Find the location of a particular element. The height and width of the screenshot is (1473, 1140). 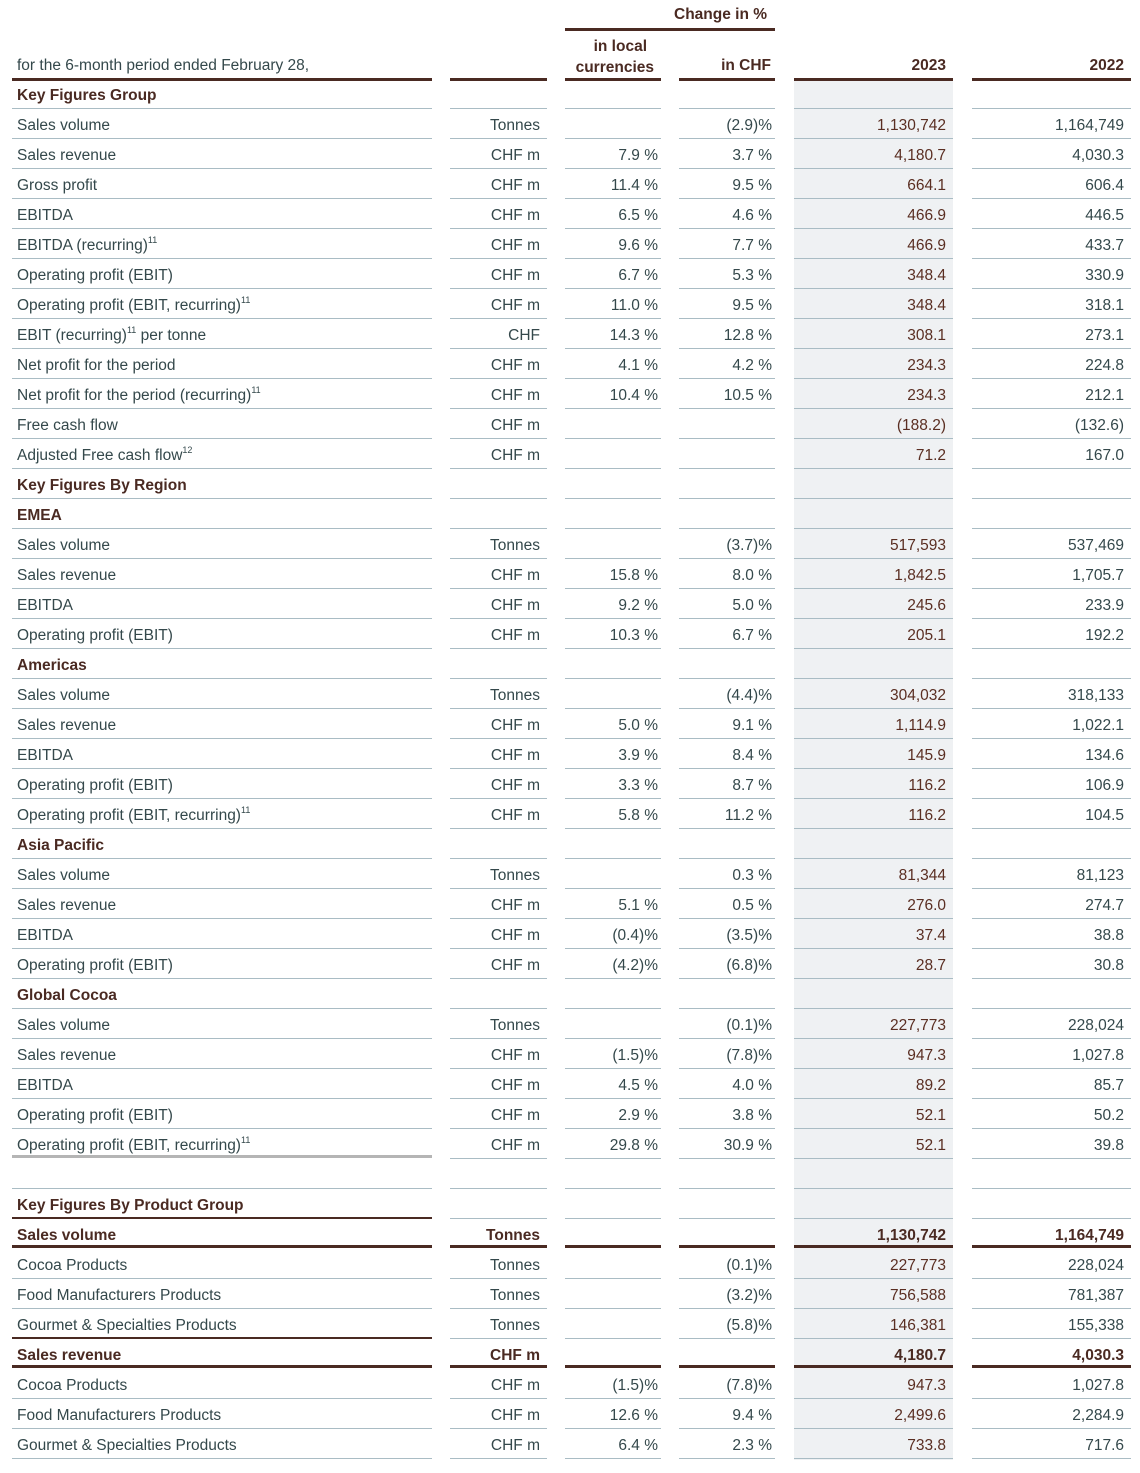

value-2022-cell: 274.7 is located at coordinates (1051, 904).